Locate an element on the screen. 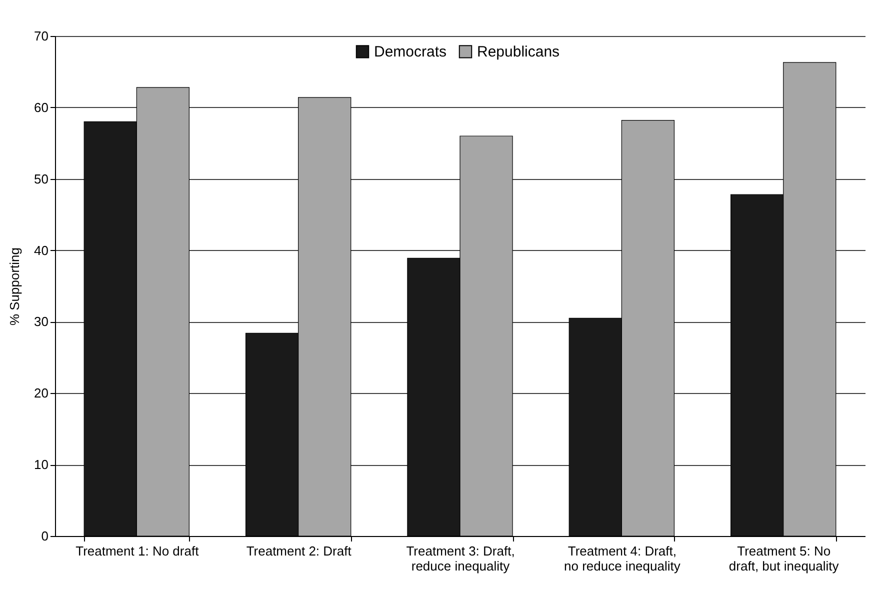 This screenshot has width=881, height=602. y-tick-label: 30 is located at coordinates (41, 322).